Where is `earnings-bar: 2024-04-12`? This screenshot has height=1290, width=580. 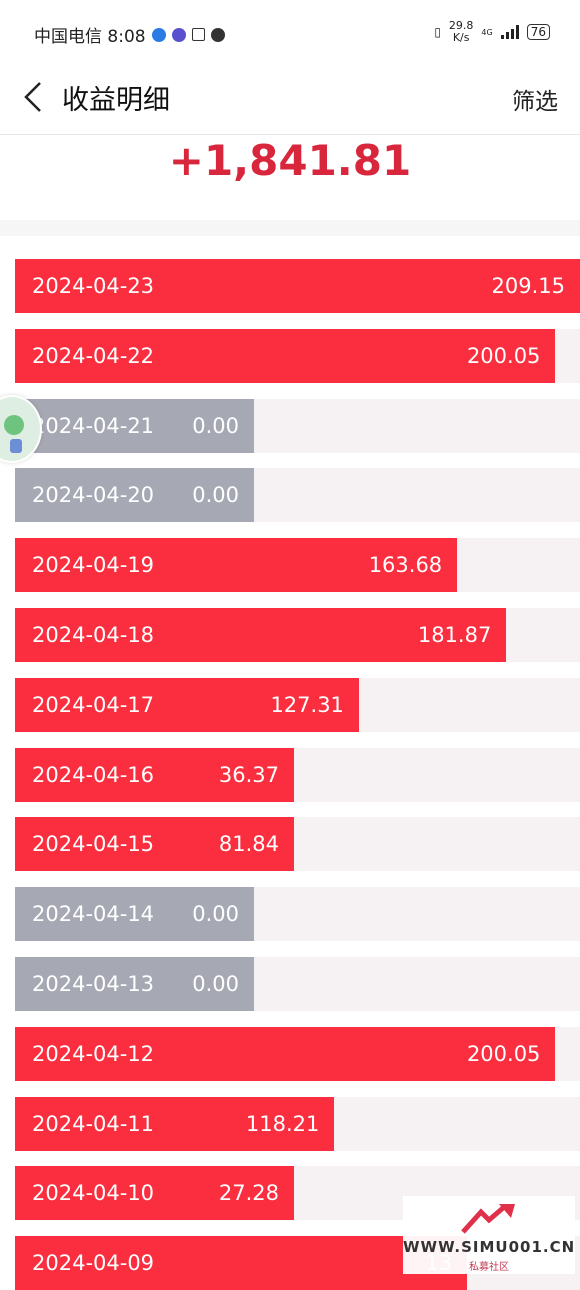
earnings-bar: 2024-04-12 is located at coordinates (285, 1053).